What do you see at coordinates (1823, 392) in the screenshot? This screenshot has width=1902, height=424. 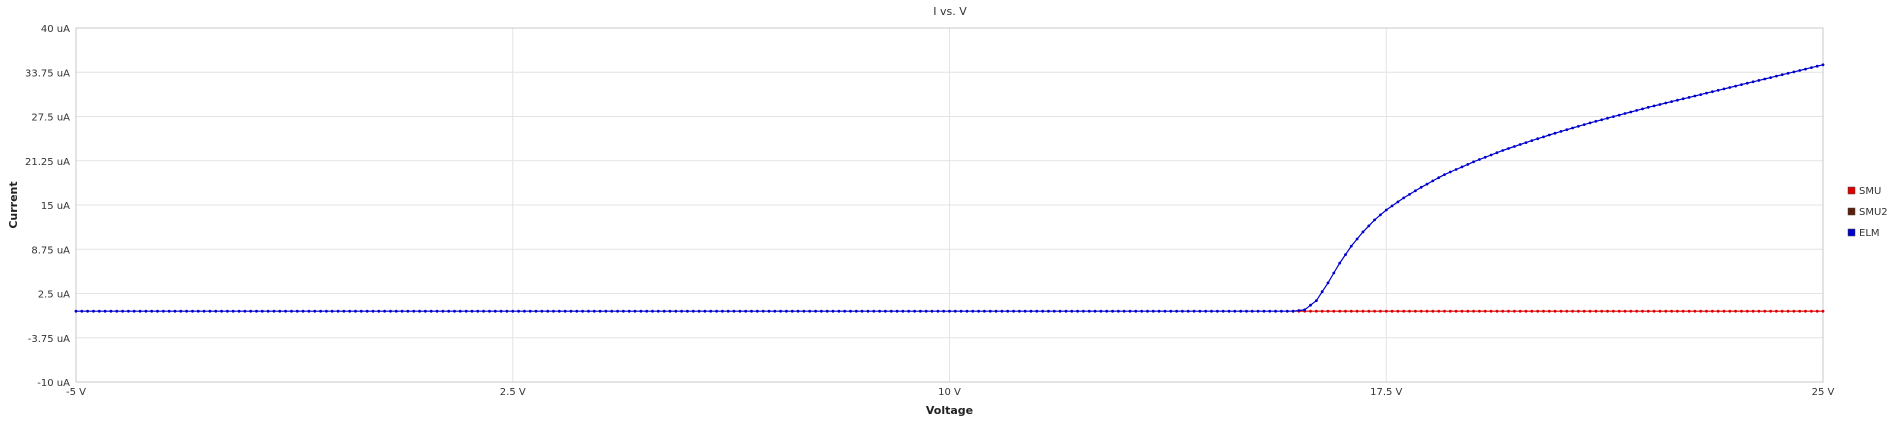 I see `x-tick-label: 25 V` at bounding box center [1823, 392].